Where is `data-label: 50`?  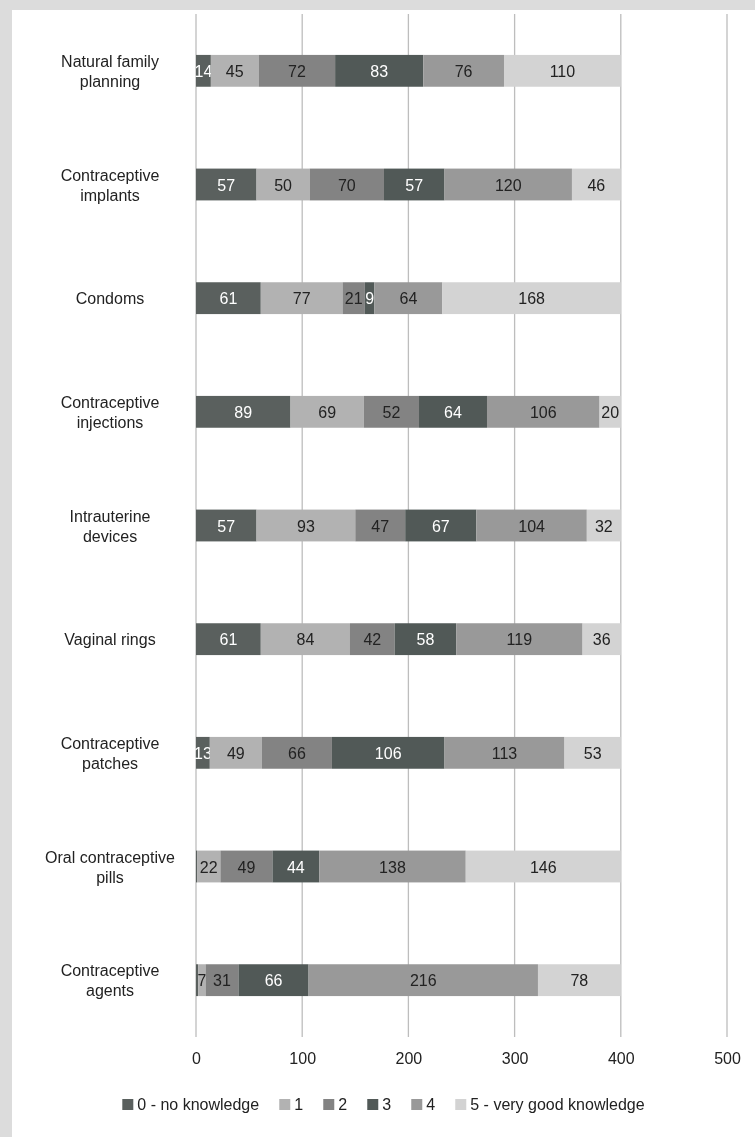
data-label: 50 is located at coordinates (283, 185).